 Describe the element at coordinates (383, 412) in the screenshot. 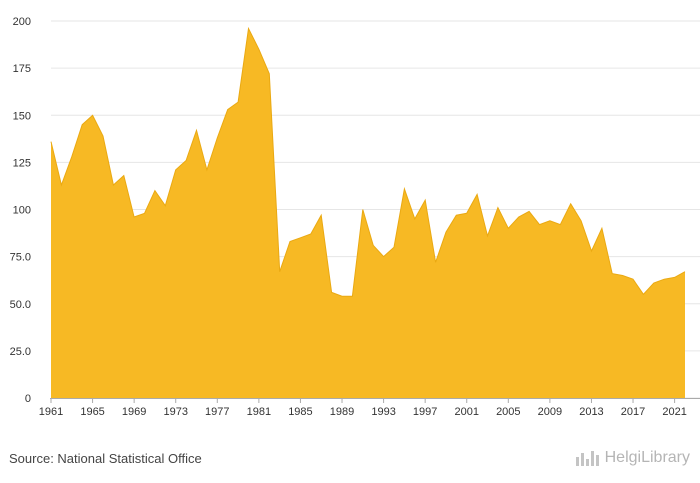

I see `x-tick-label: 1993` at that location.